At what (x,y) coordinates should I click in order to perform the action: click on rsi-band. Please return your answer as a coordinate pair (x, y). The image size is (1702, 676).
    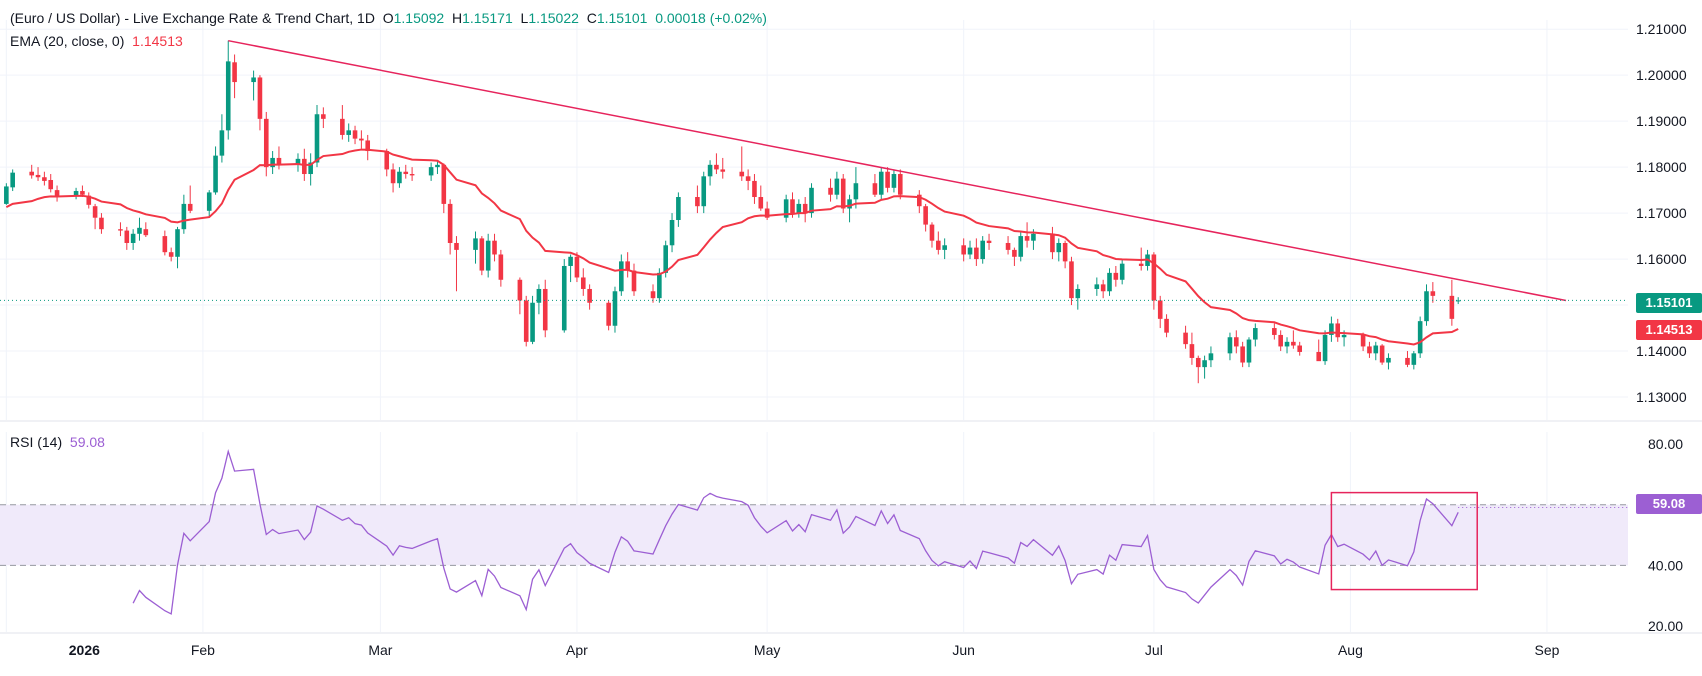
    Looking at the image, I should click on (814, 535).